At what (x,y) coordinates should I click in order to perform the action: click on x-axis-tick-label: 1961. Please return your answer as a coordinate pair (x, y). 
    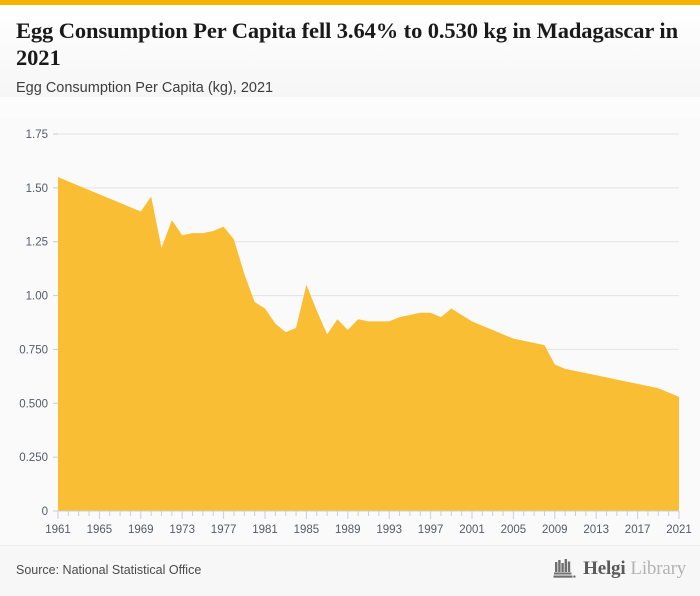
    Looking at the image, I should click on (58, 530).